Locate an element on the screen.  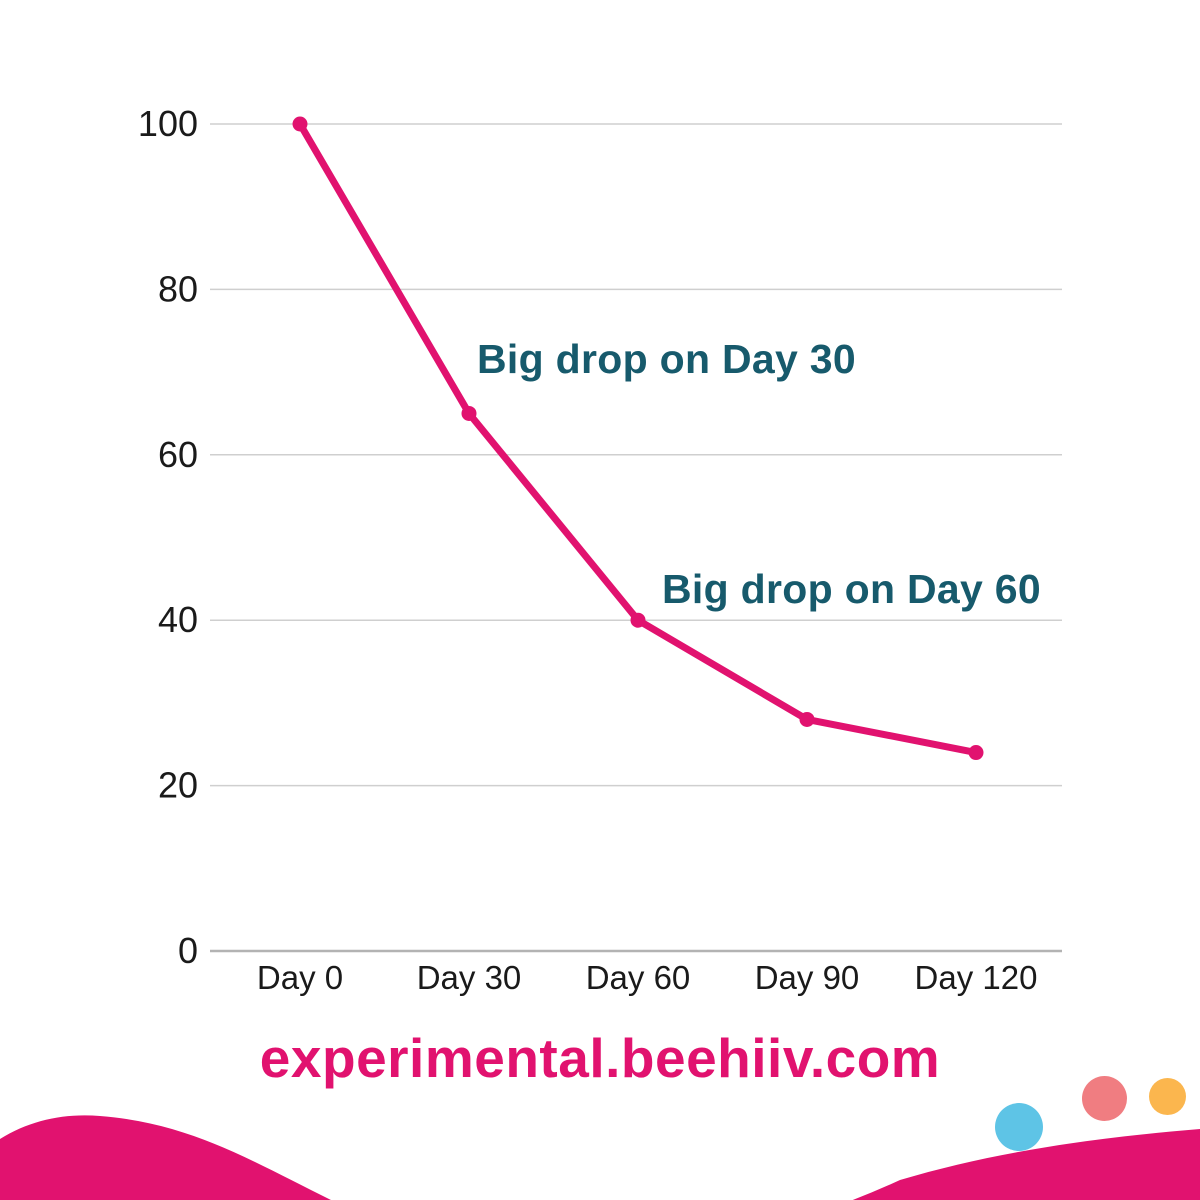
x-tick-label: Day 90 is located at coordinates (807, 977).